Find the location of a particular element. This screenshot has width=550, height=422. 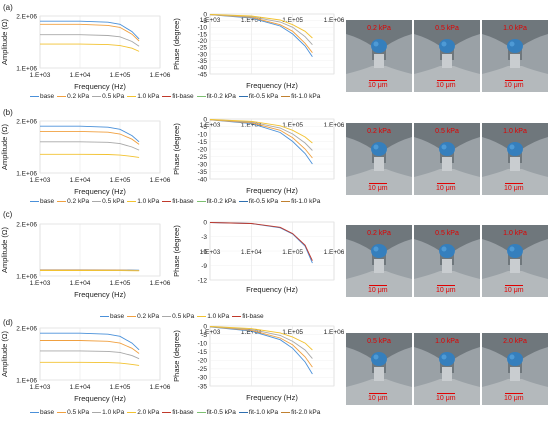

micrograph-row-a: 0.2 kPa 10 μm 0.5 kPa 10 μm 1.0 kPa 10 μm is located at coordinates (448, 56).